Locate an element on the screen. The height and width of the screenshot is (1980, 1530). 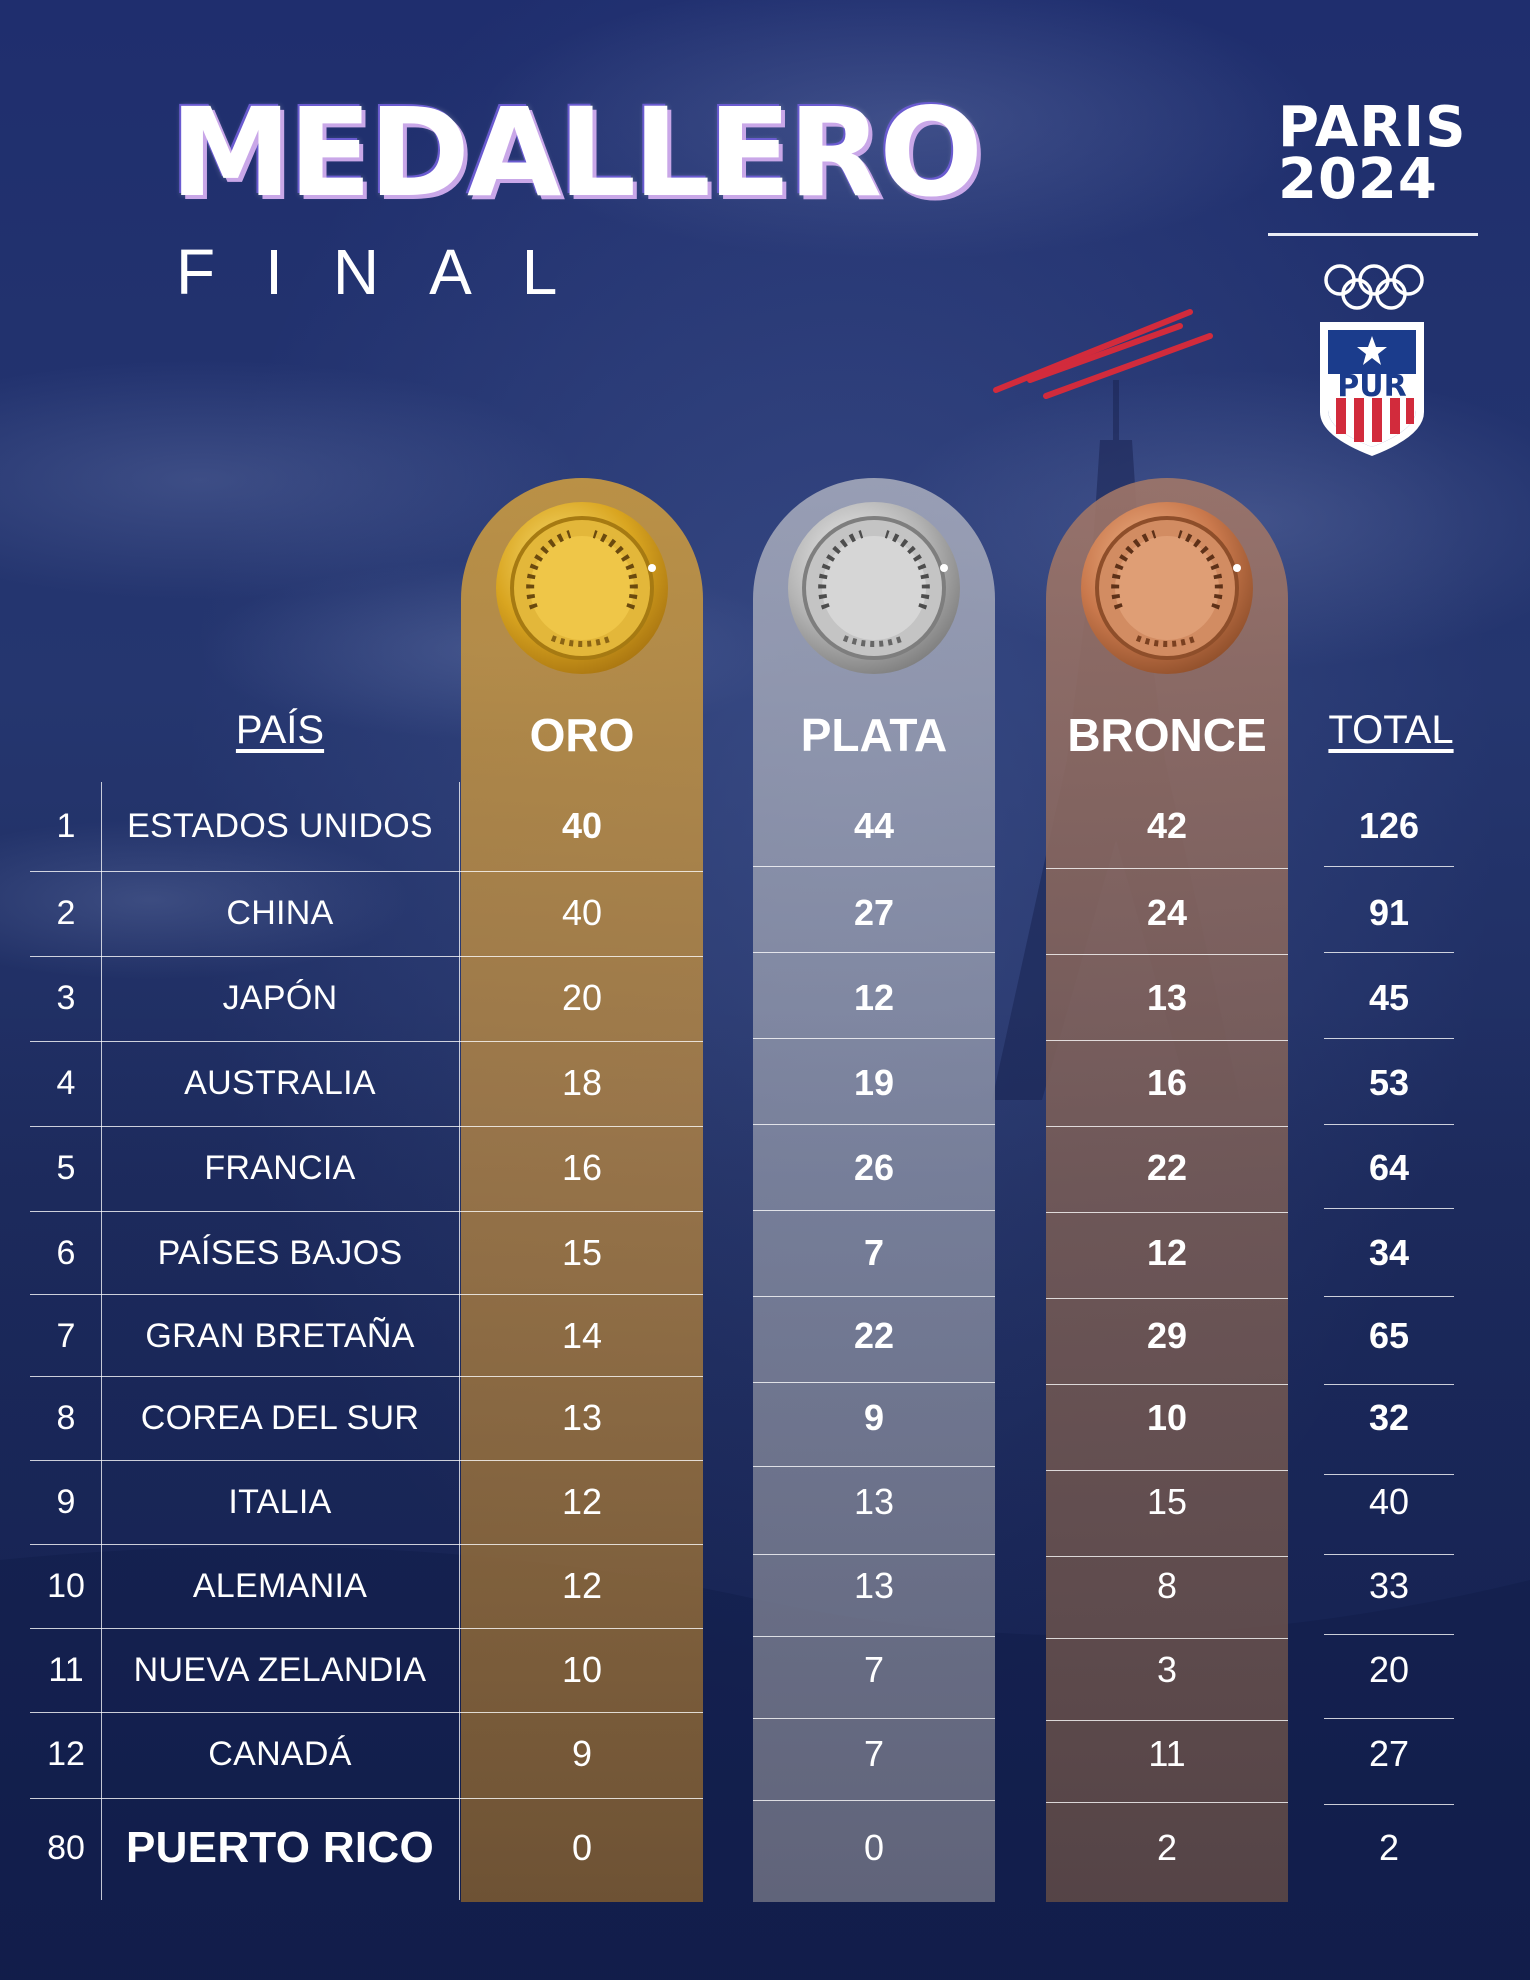
gold-count: 18 is located at coordinates (582, 1082).